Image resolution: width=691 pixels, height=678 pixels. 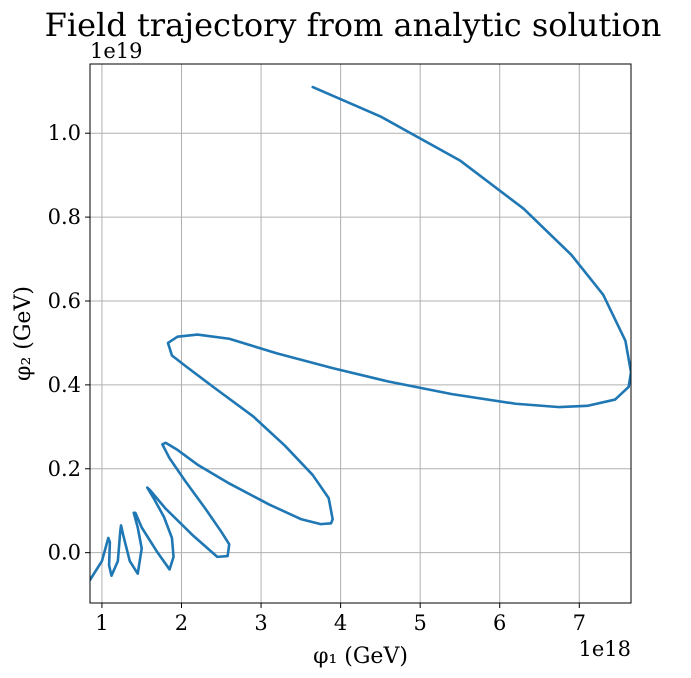 What do you see at coordinates (64, 553) in the screenshot?
I see `y-tick-label: 0.0` at bounding box center [64, 553].